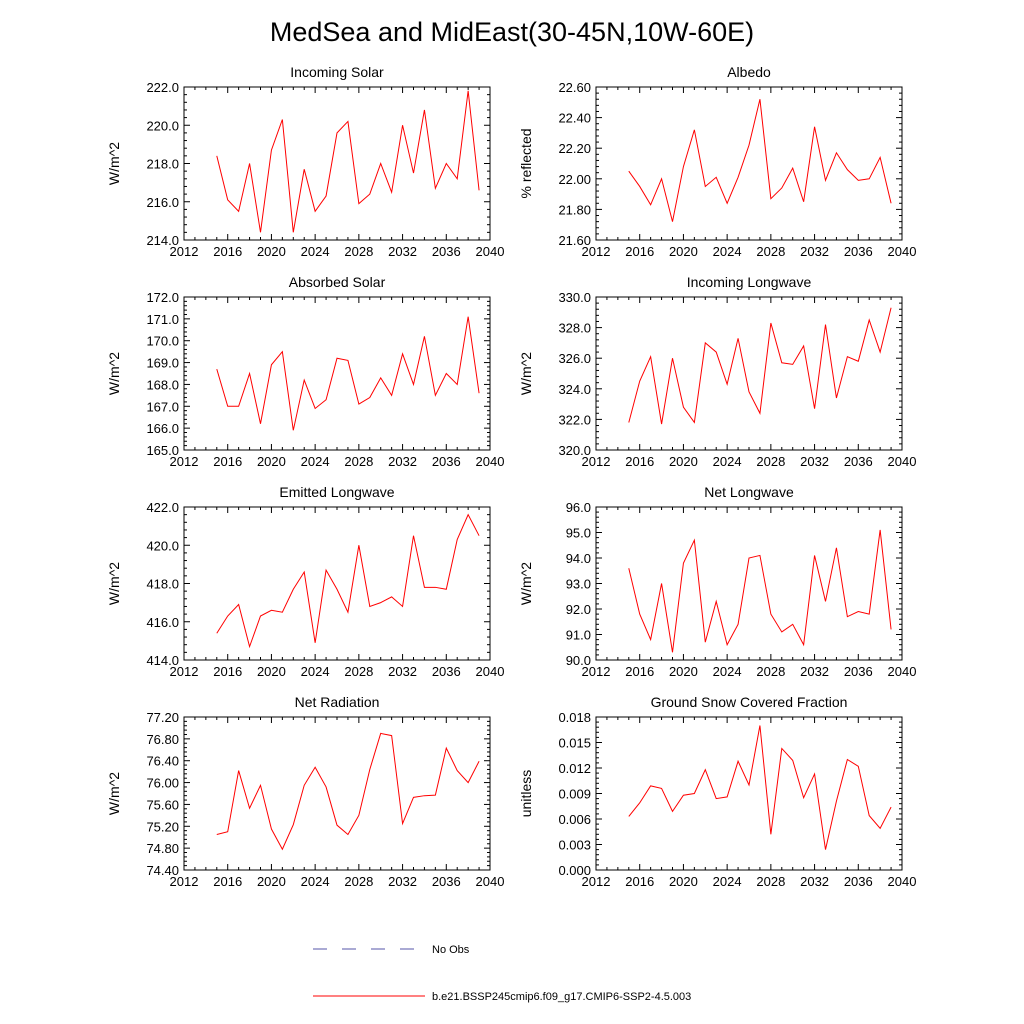 The height and width of the screenshot is (1024, 1024). Describe the element at coordinates (162, 848) in the screenshot. I see `y-tick-label: 74.80` at that location.